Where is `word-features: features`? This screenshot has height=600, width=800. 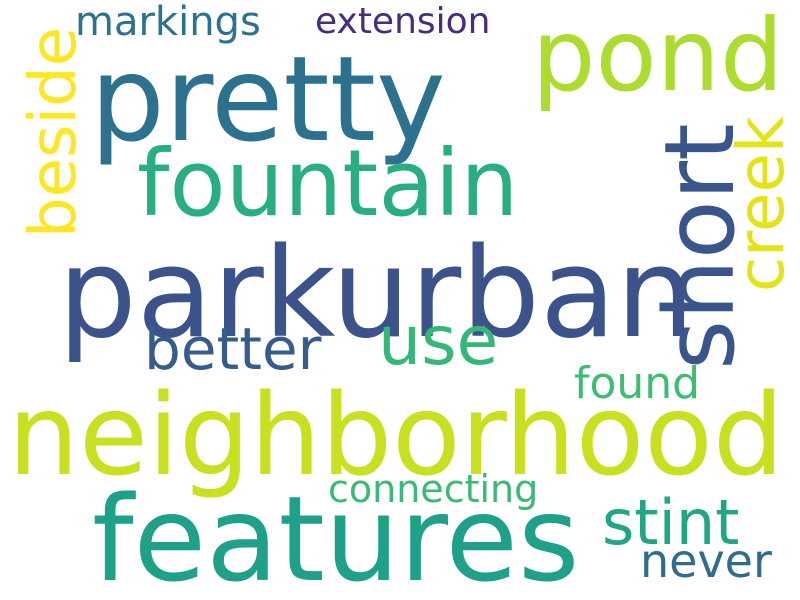 word-features: features is located at coordinates (336, 535).